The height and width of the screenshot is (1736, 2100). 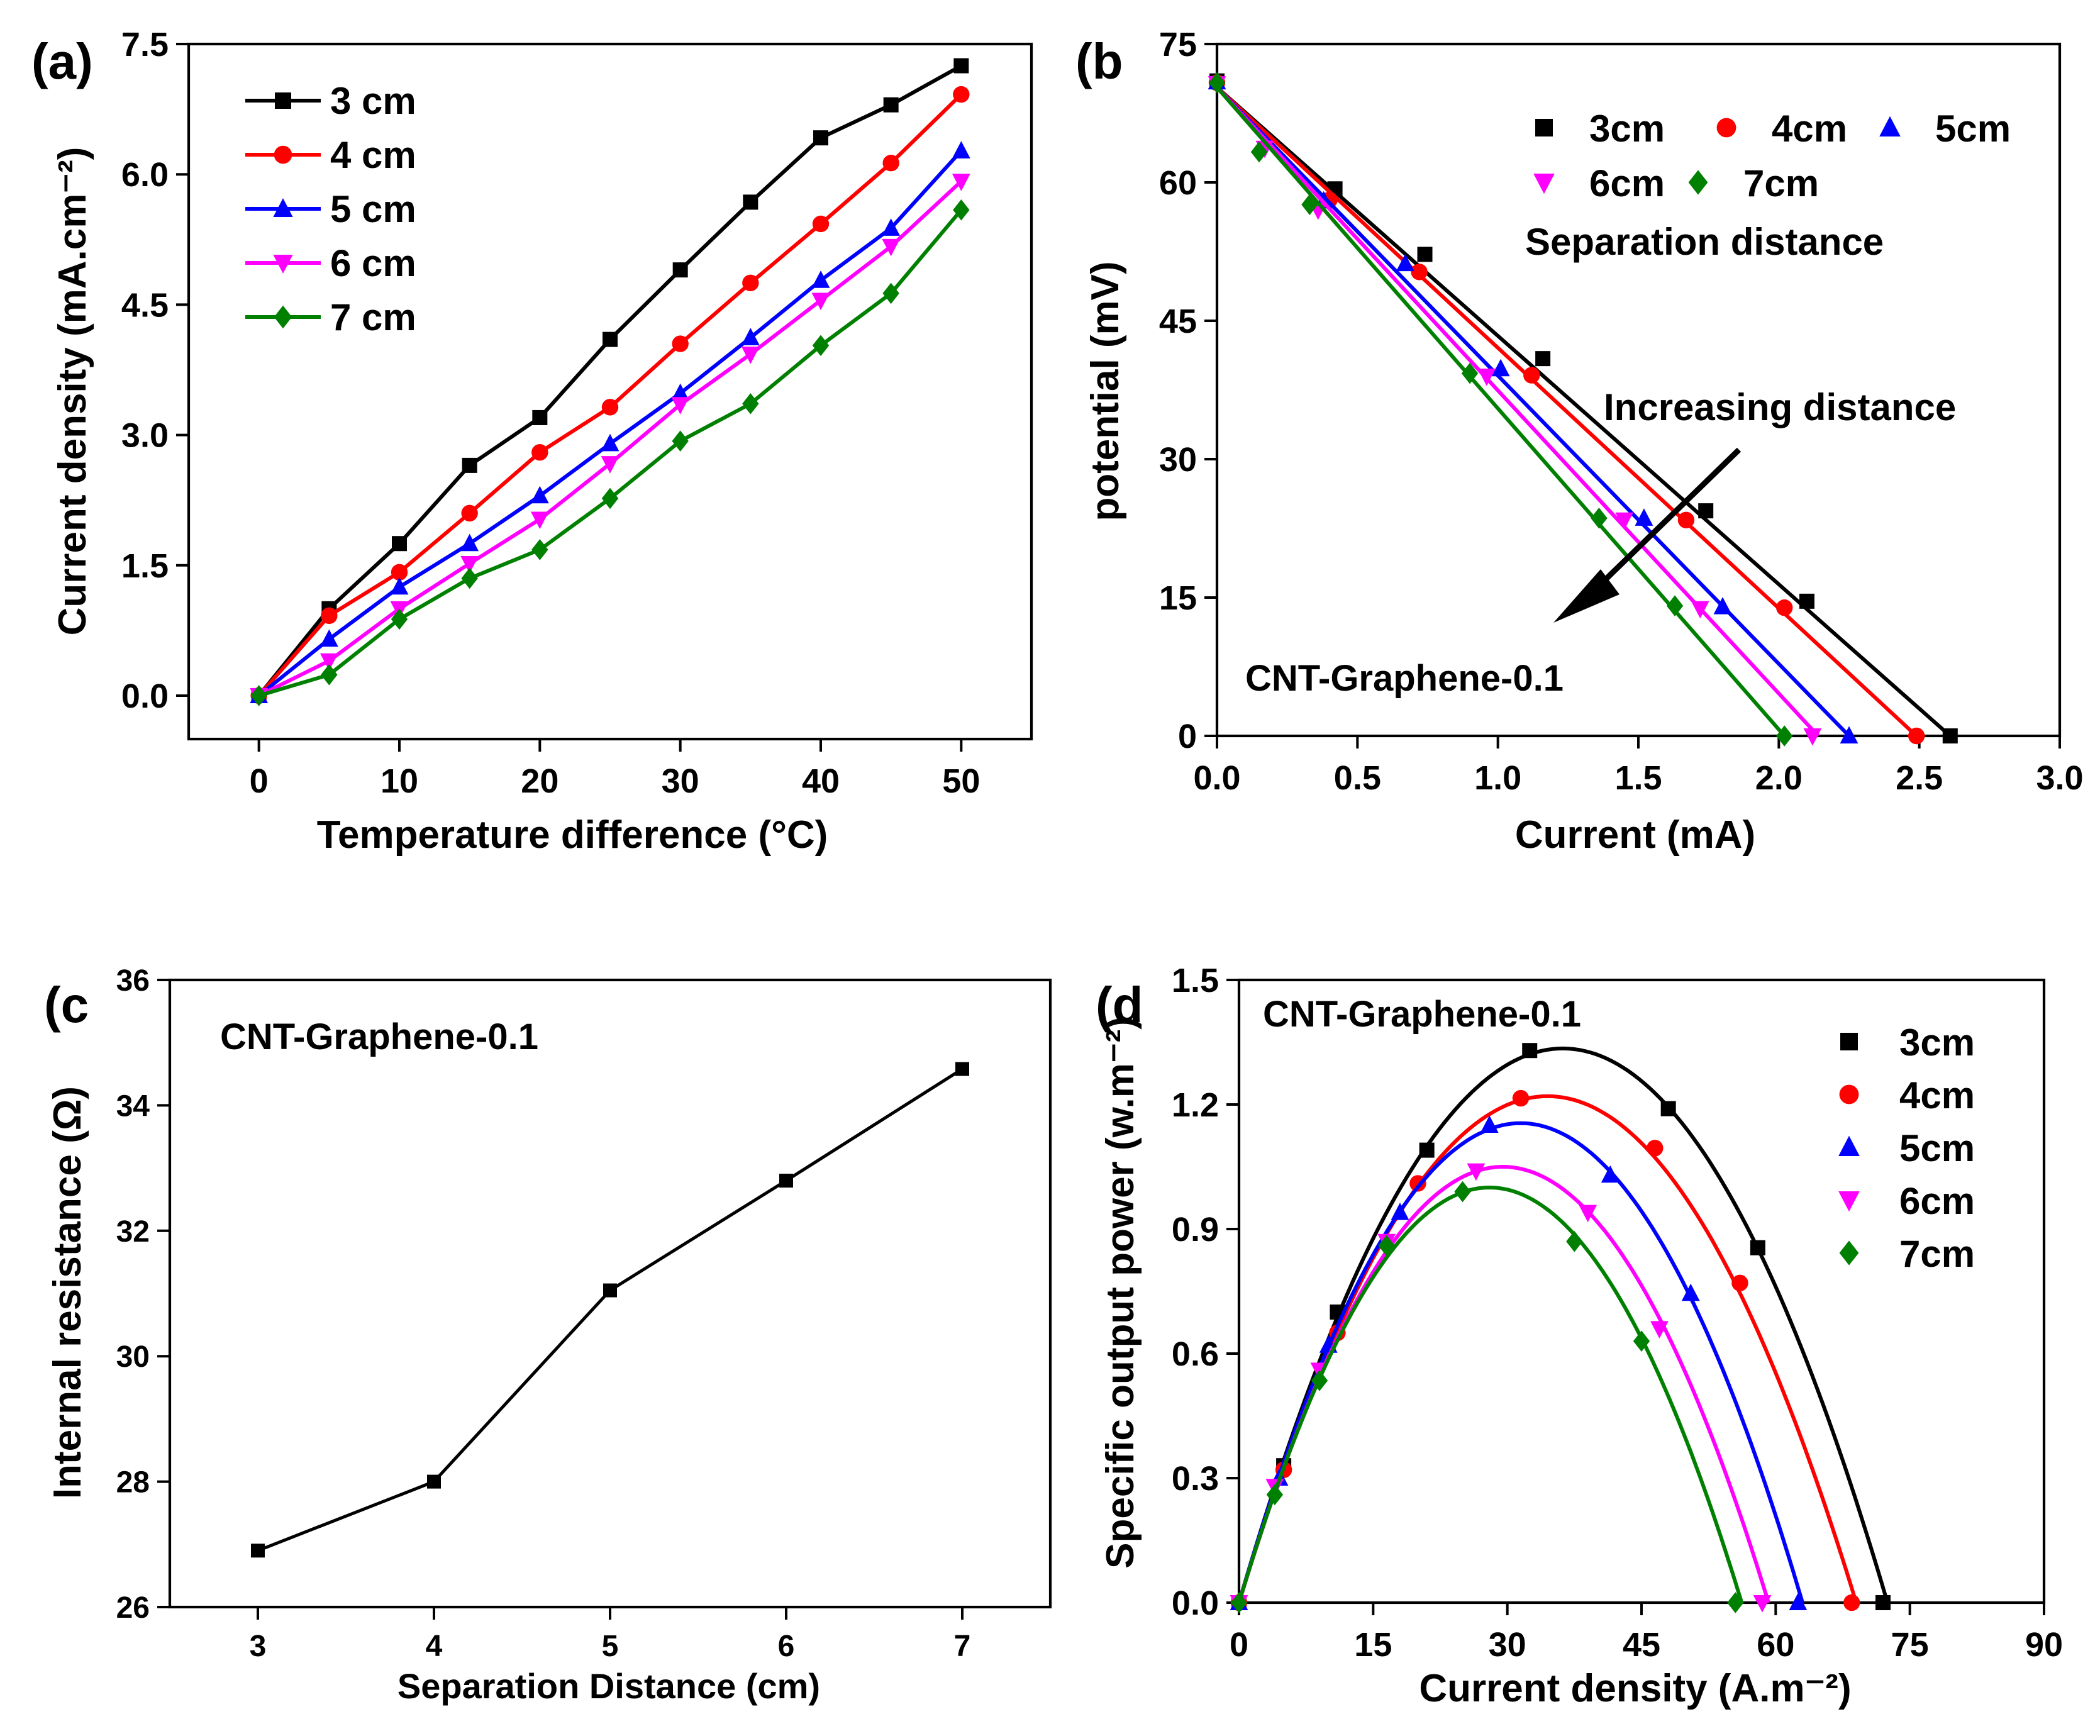 What do you see at coordinates (539, 781) in the screenshot?
I see `x-tick-label: 20` at bounding box center [539, 781].